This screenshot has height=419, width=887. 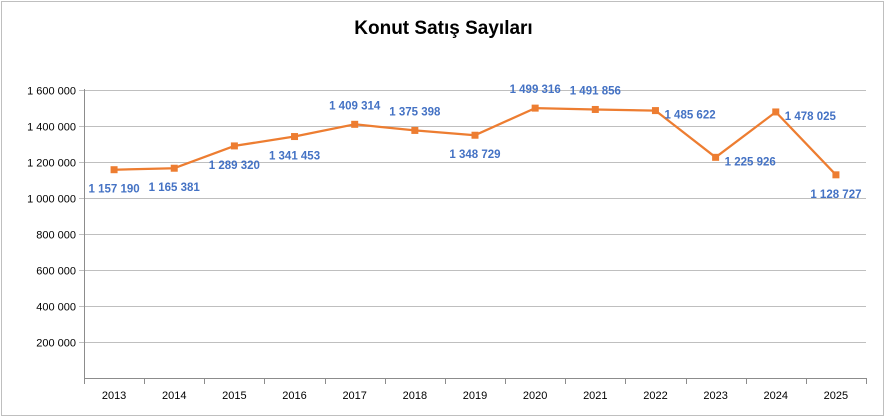 I want to click on data-label: 1 128 727, so click(x=835, y=195).